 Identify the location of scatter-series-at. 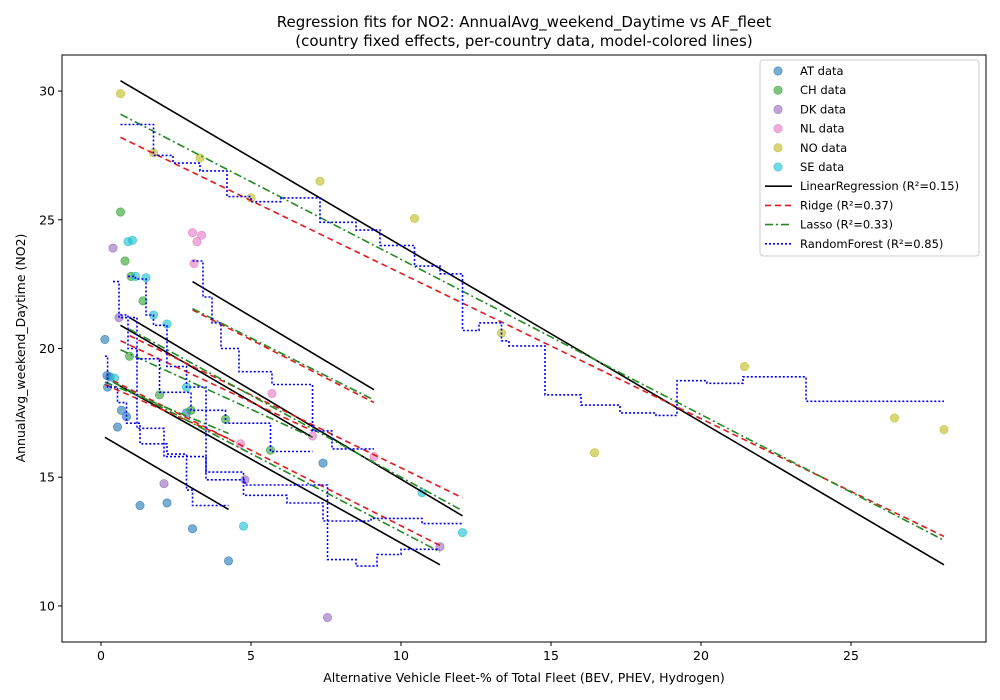
(214, 450).